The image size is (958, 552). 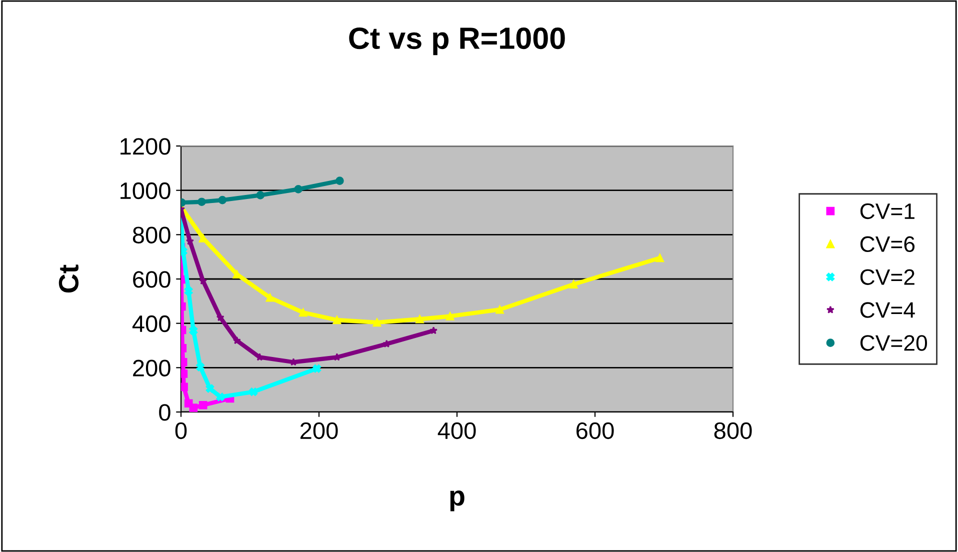 What do you see at coordinates (595, 431) in the screenshot?
I see `x-tick-label: 600` at bounding box center [595, 431].